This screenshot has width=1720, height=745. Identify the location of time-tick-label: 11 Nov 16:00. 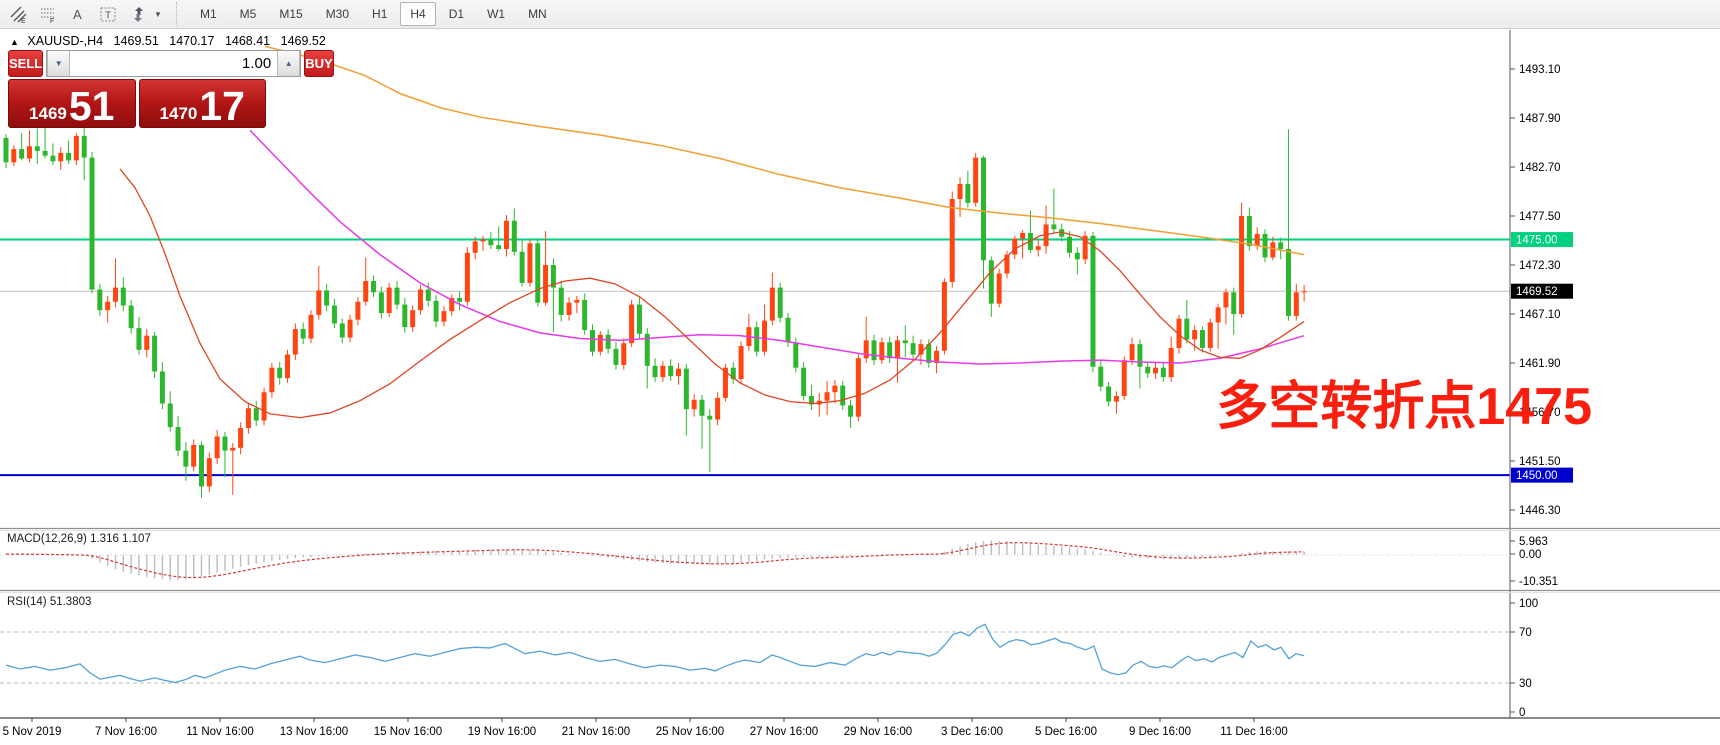
(220, 732).